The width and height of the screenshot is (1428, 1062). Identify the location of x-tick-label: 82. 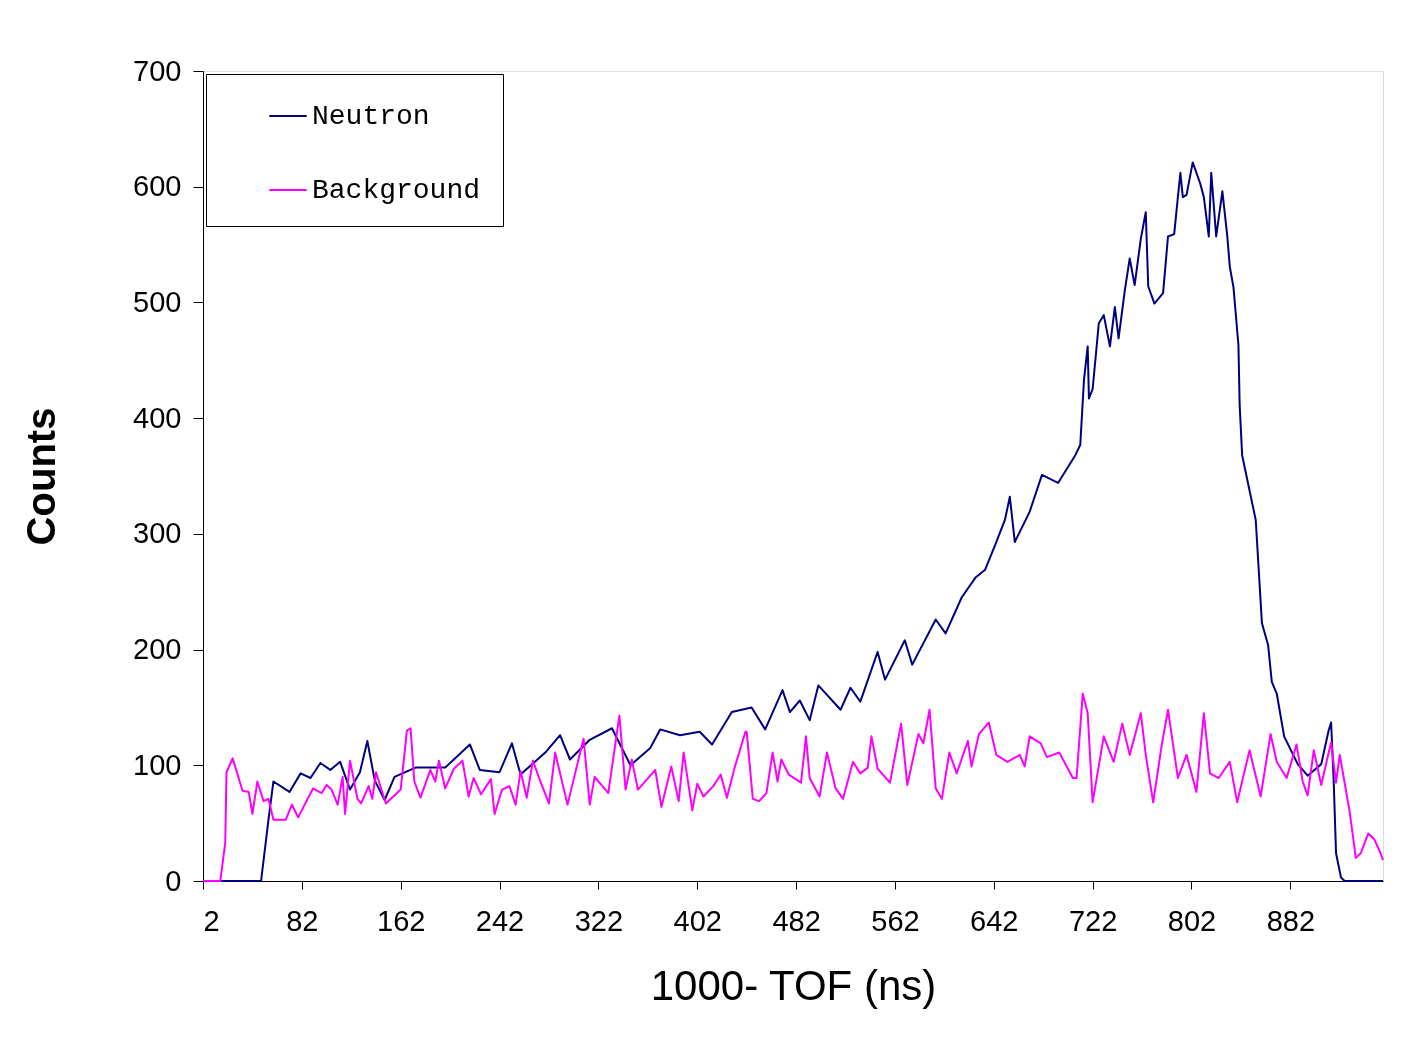
(302, 920).